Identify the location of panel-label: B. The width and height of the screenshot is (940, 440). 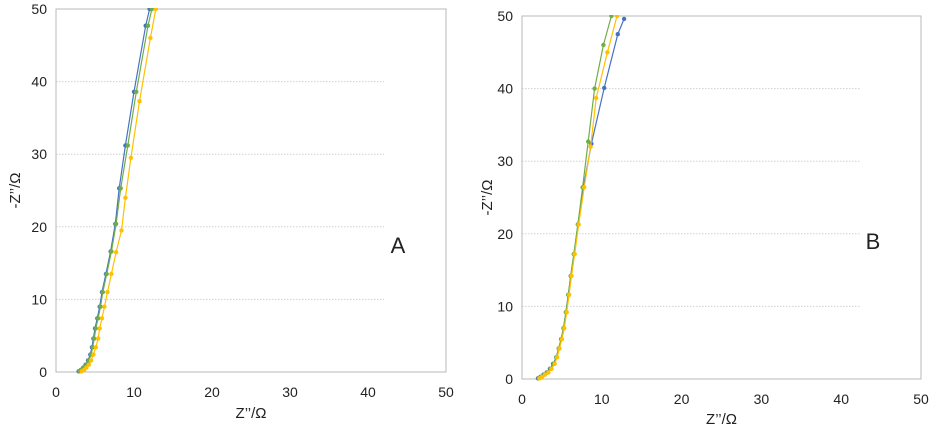
(873, 241).